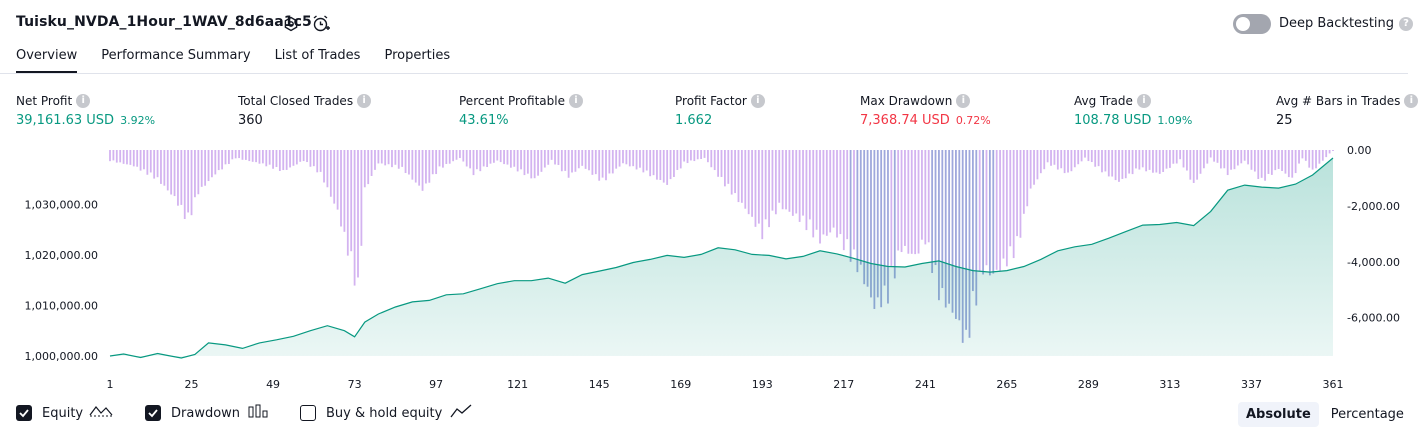 The width and height of the screenshot is (1424, 438). I want to click on percentage-button: Percentage, so click(1367, 414).